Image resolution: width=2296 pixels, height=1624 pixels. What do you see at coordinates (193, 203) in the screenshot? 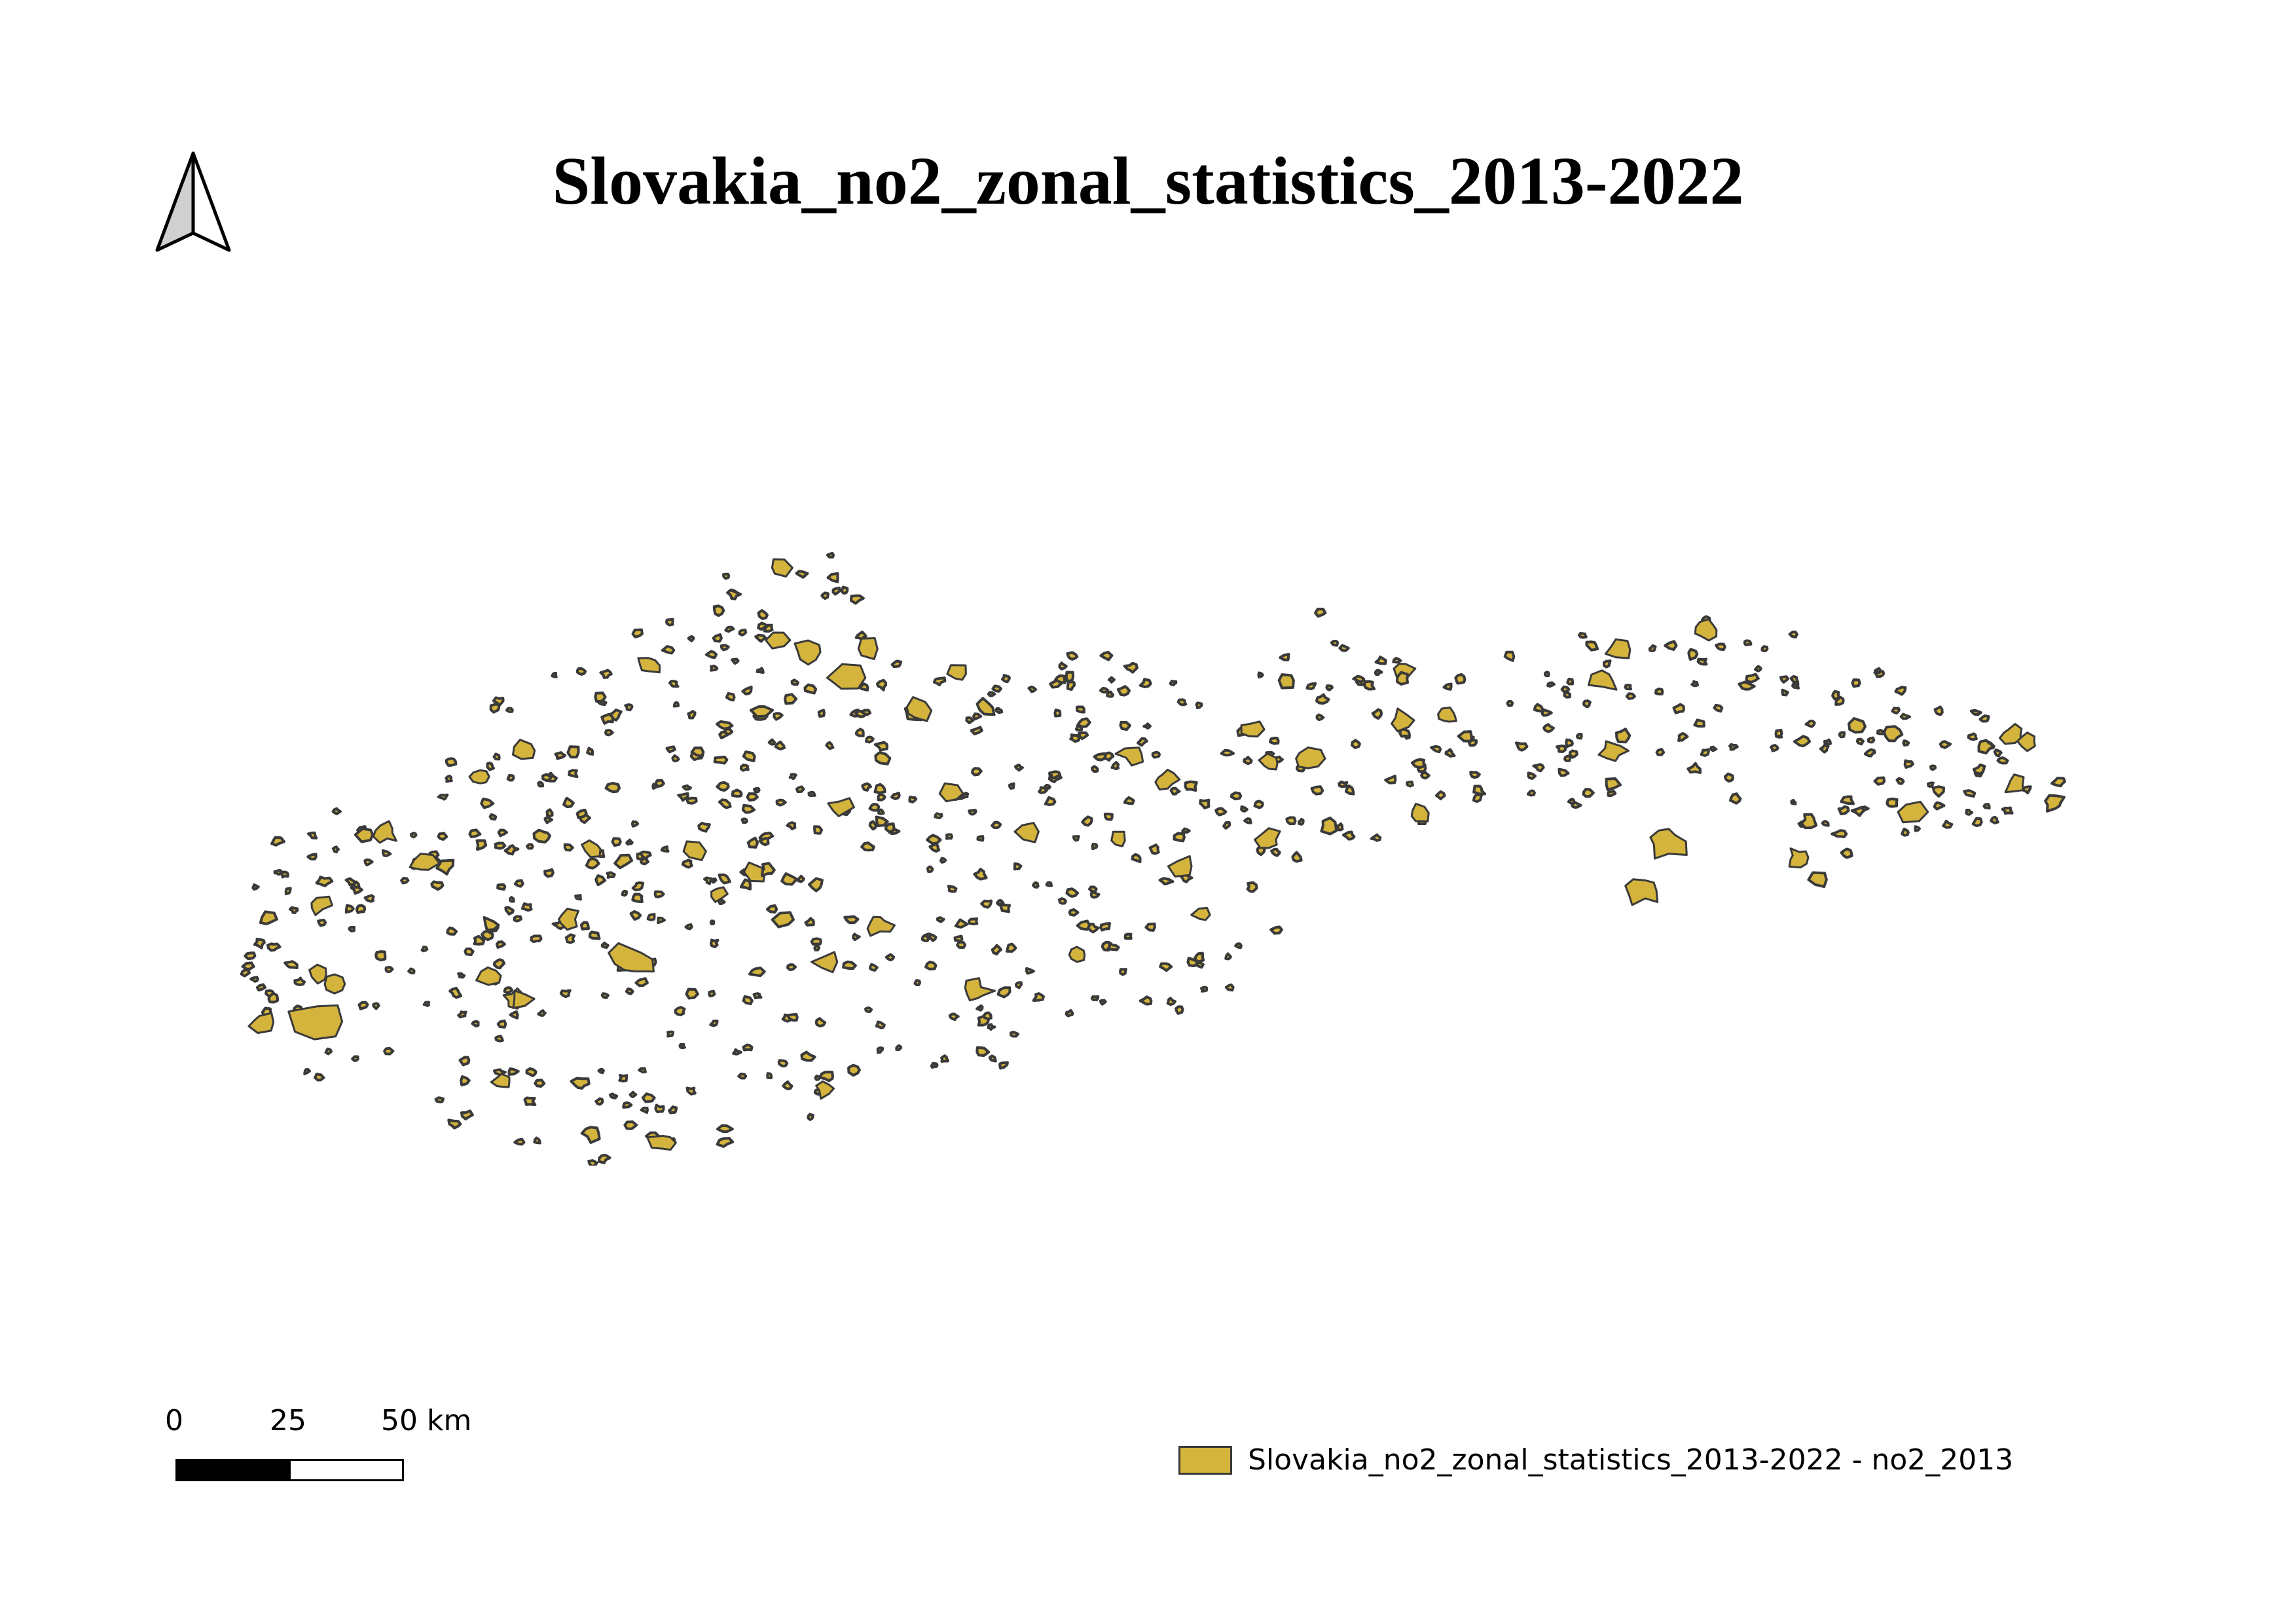
I see `north-arrow-icon` at bounding box center [193, 203].